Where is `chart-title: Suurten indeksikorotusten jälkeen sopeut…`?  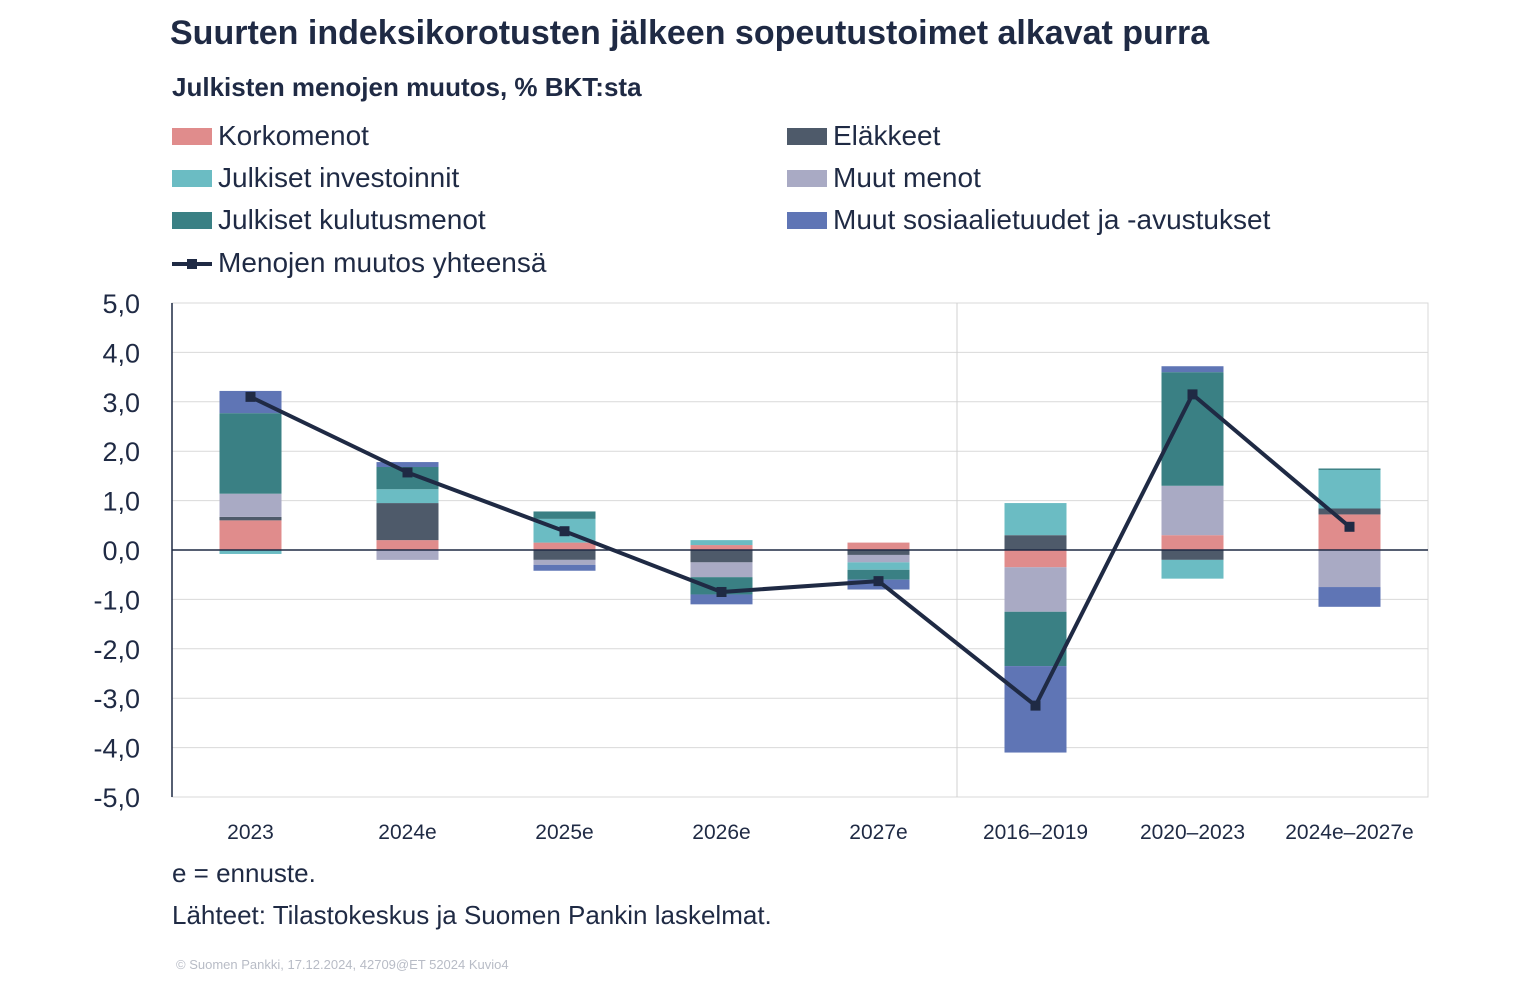 chart-title: Suurten indeksikorotusten jälkeen sopeut… is located at coordinates (690, 33).